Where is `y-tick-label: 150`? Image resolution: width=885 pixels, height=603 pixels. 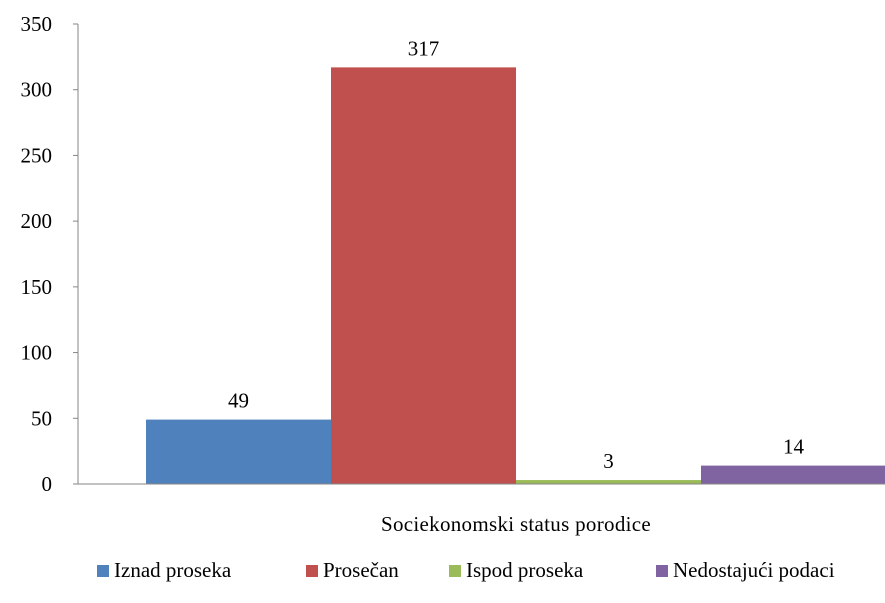
y-tick-label: 150 is located at coordinates (37, 287).